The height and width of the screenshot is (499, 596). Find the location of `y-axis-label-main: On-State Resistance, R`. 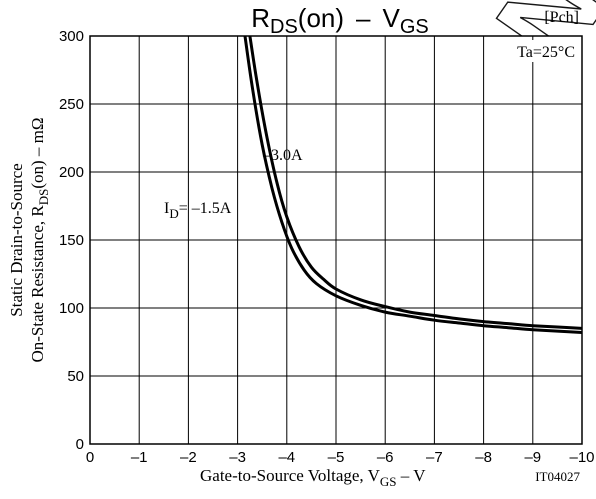

y-axis-label-main: On-State Resistance, R is located at coordinates (37, 284).